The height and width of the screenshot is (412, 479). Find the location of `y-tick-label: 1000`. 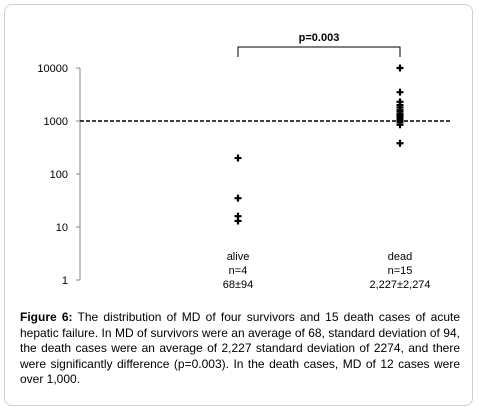

y-tick-label: 1000 is located at coordinates (56, 122).